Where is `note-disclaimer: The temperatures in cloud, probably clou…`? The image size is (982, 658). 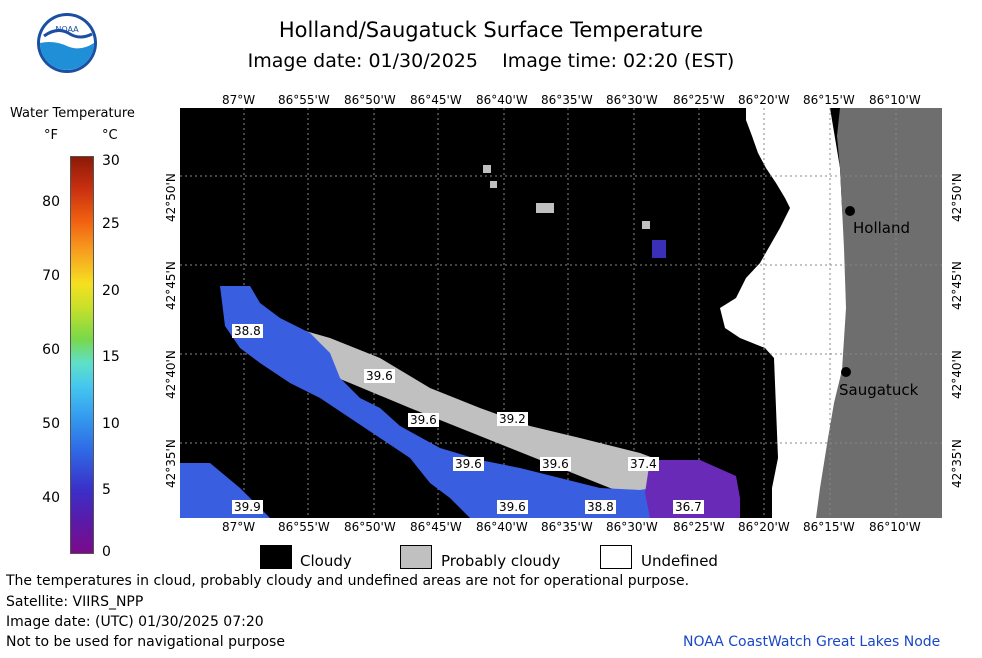 note-disclaimer: The temperatures in cloud, probably clou… is located at coordinates (348, 581).